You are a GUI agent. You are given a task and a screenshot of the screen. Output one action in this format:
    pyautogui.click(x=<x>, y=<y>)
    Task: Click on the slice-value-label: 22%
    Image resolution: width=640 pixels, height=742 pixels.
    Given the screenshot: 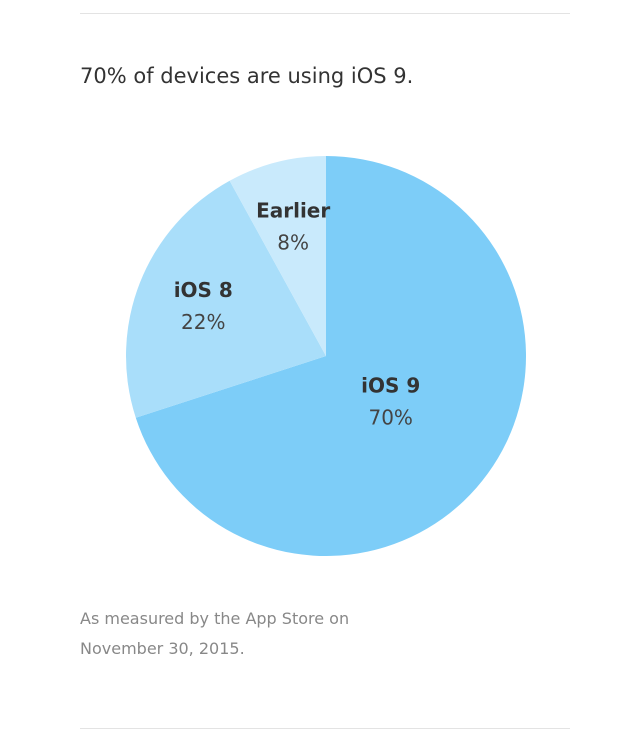 What is the action you would take?
    pyautogui.click(x=203, y=322)
    